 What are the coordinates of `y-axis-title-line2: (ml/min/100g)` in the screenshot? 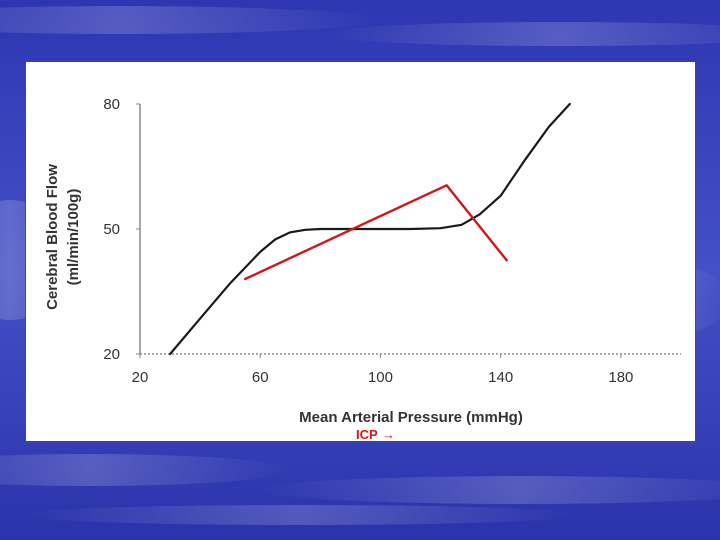 It's located at (73, 237).